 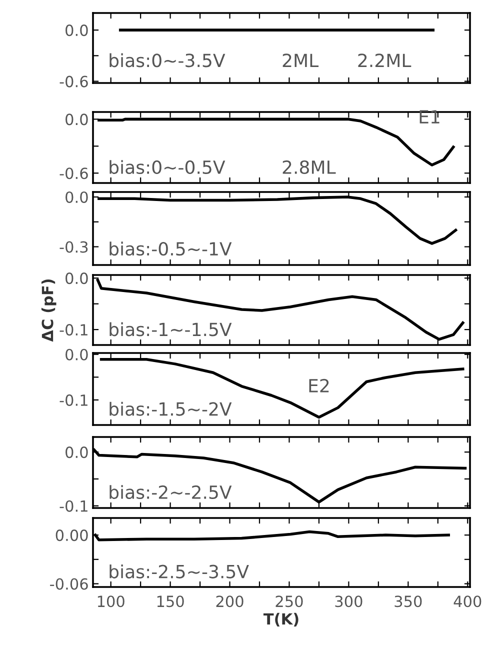 I want to click on x-tick-label: 400, so click(x=468, y=602).